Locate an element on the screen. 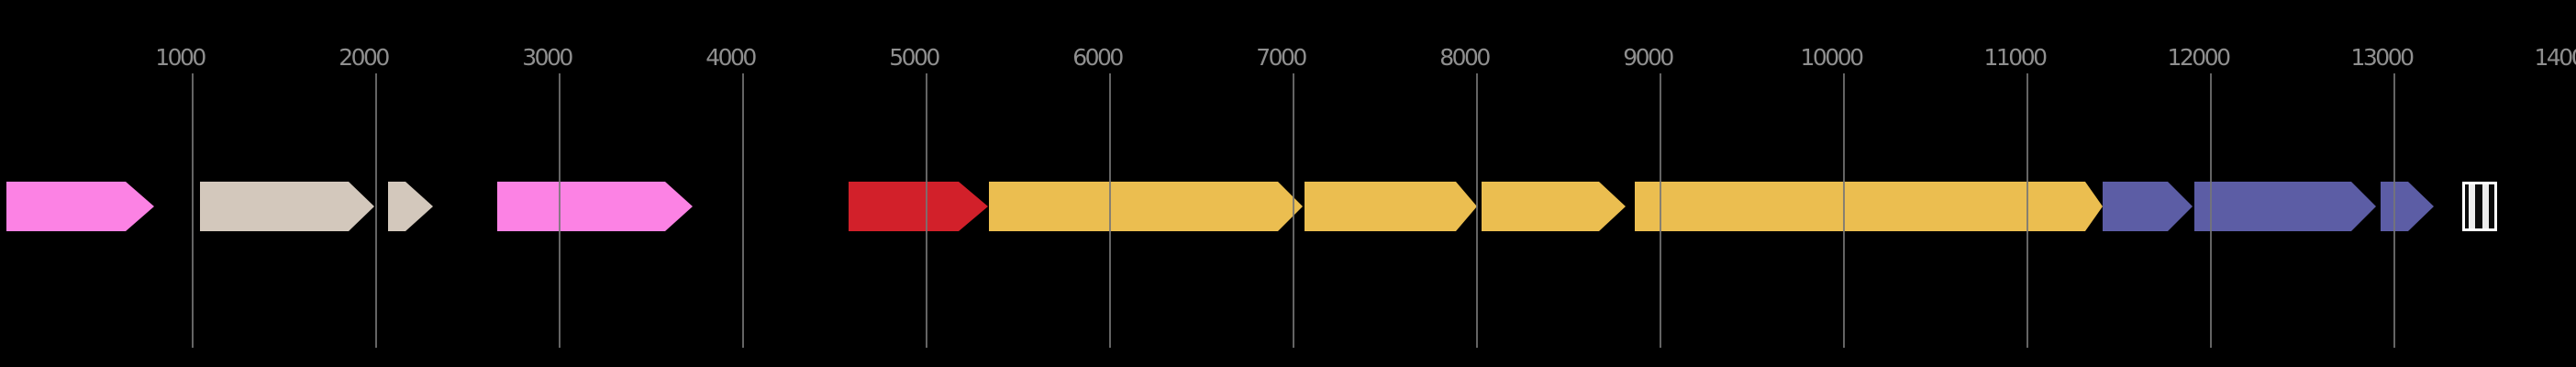  ruler-tick-label: 4000 is located at coordinates (731, 58).